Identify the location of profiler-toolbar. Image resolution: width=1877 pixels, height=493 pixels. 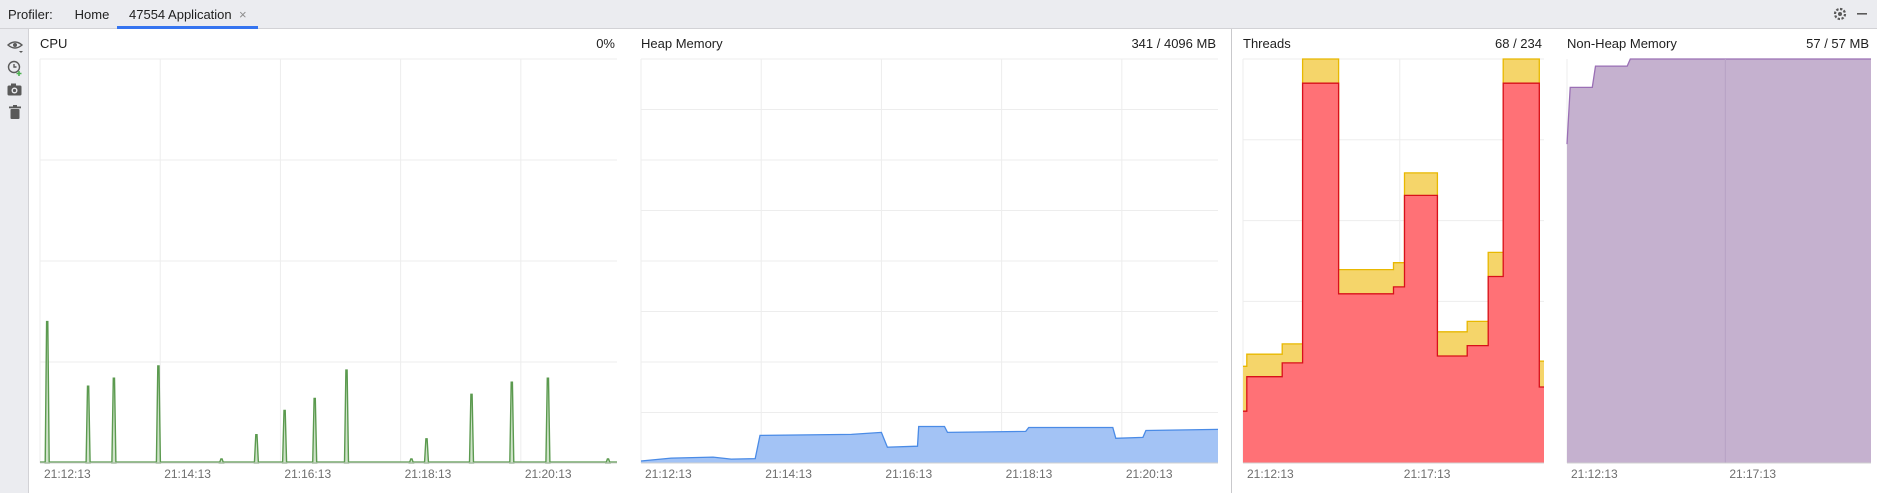
(14, 261).